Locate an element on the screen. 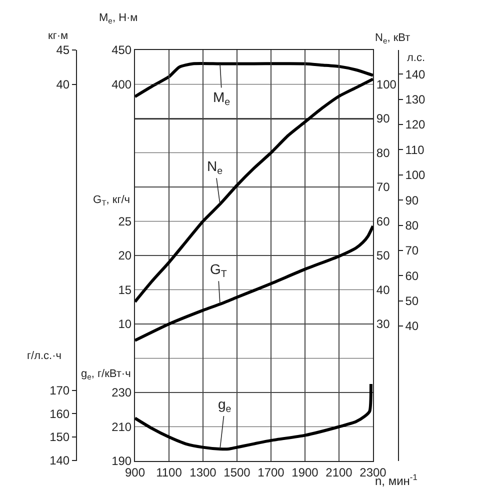 This screenshot has height=500, width=500. y-tick-label: 15 is located at coordinates (125, 289).